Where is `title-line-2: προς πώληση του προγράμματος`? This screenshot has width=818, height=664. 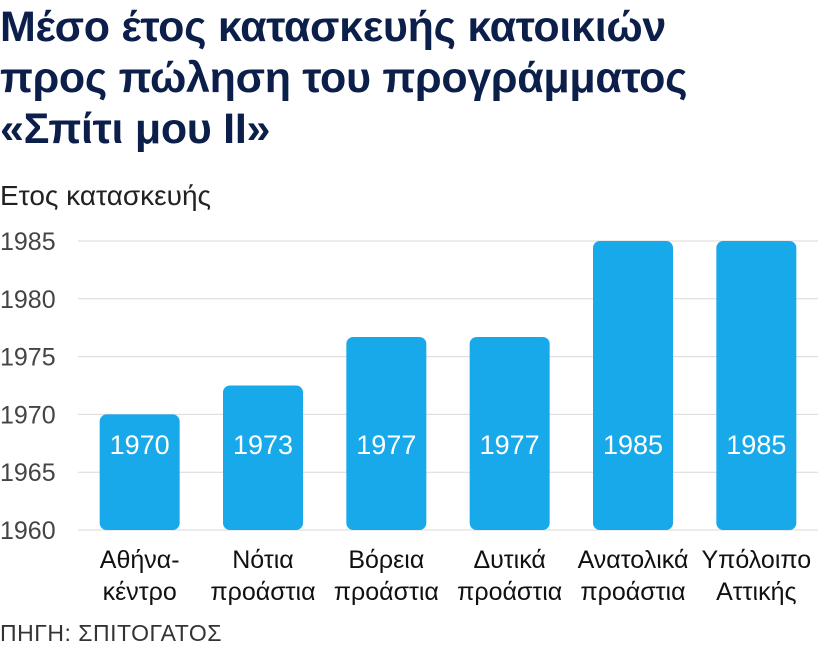
title-line-2: προς πώληση του προγράμματος is located at coordinates (344, 78).